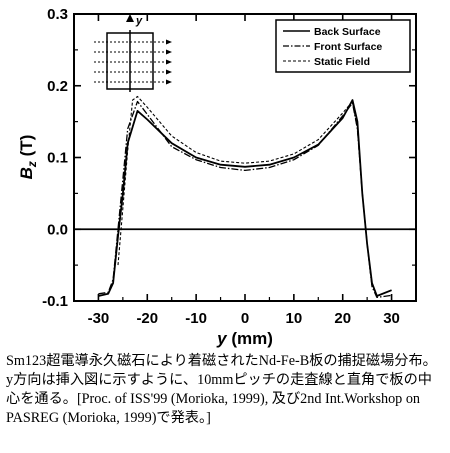 This screenshot has width=450, height=453. Describe the element at coordinates (130, 18) in the screenshot. I see `inset-y-arrow-icon` at that location.